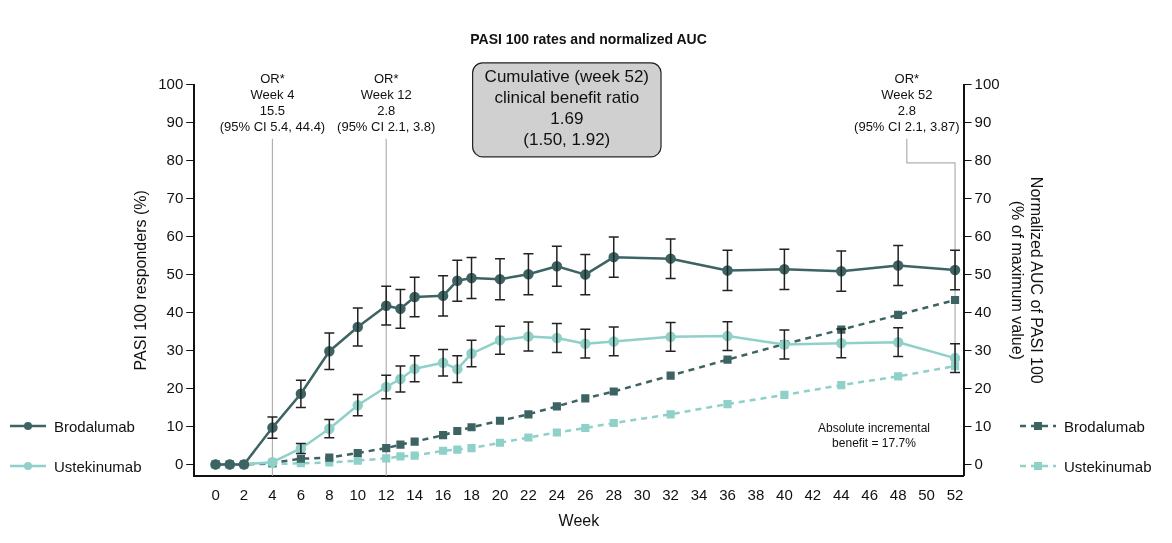  What do you see at coordinates (926, 494) in the screenshot?
I see `x-tick-label: 50` at bounding box center [926, 494].